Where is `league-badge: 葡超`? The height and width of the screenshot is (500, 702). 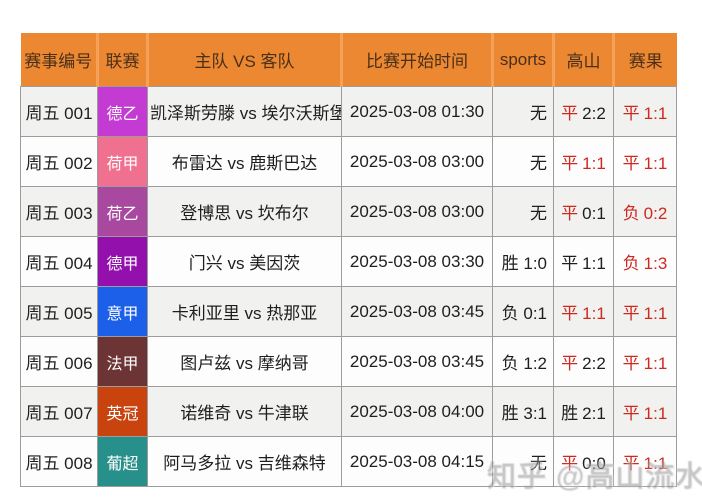
league-badge: 葡超 is located at coordinates (122, 461).